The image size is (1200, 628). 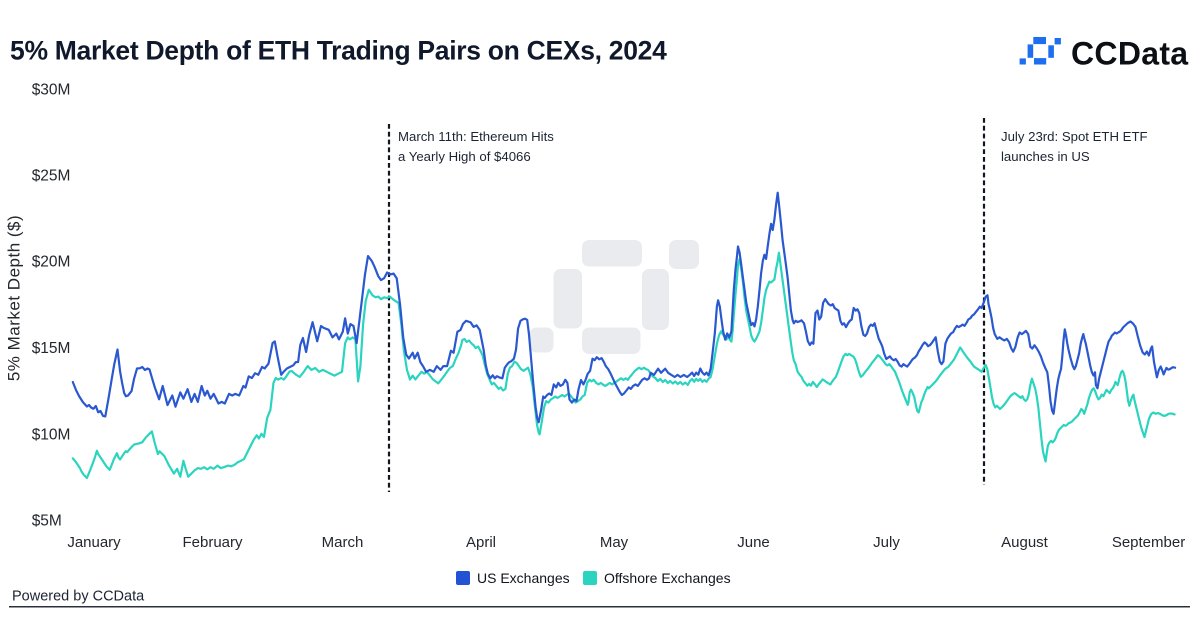 I want to click on svg-text: launches in US, so click(x=1045, y=156).